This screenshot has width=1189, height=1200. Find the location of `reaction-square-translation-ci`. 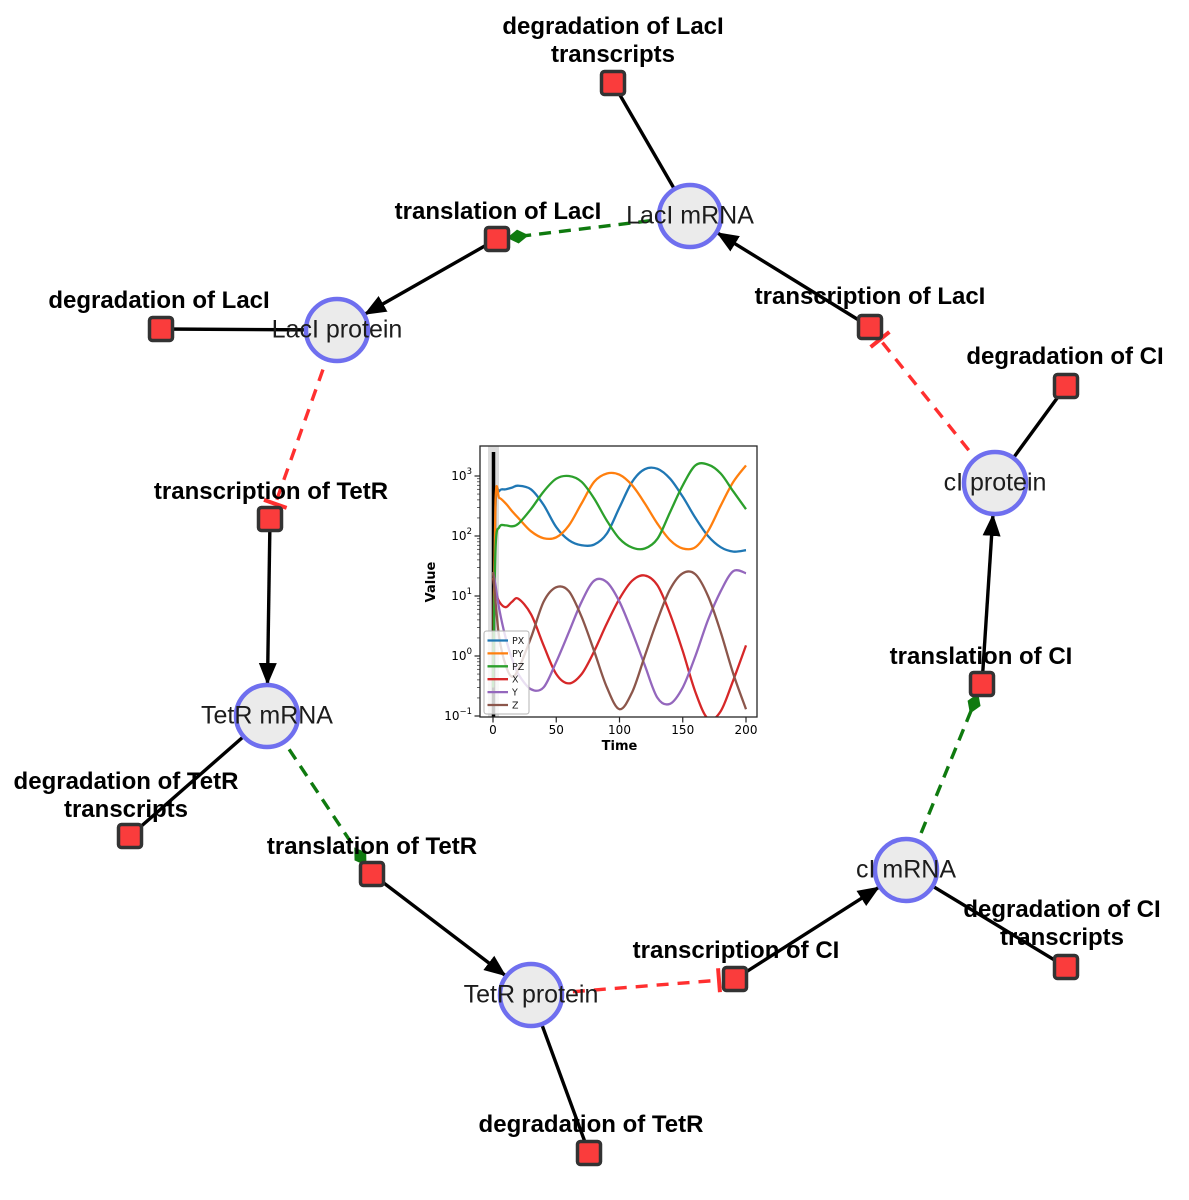

reaction-square-translation-ci is located at coordinates (982, 684).